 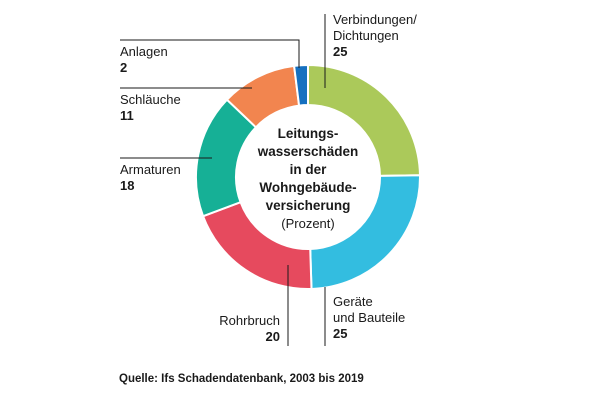 I want to click on chart-subtitle: (Prozent), so click(x=307, y=223).